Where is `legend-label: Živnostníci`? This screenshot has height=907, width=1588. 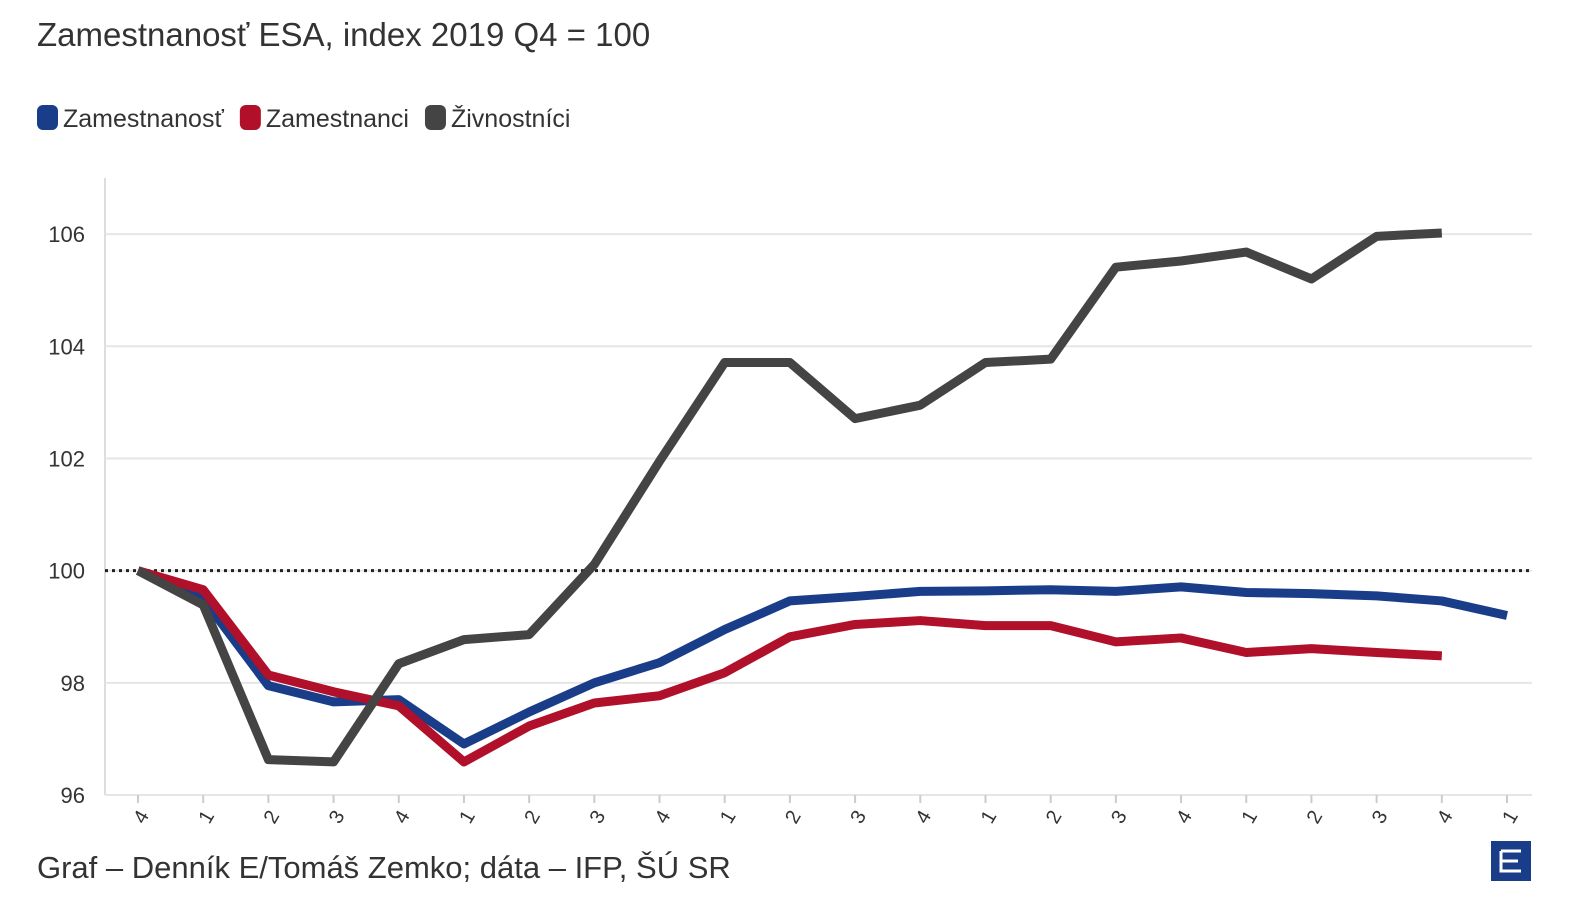
legend-label: Živnostníci is located at coordinates (510, 118).